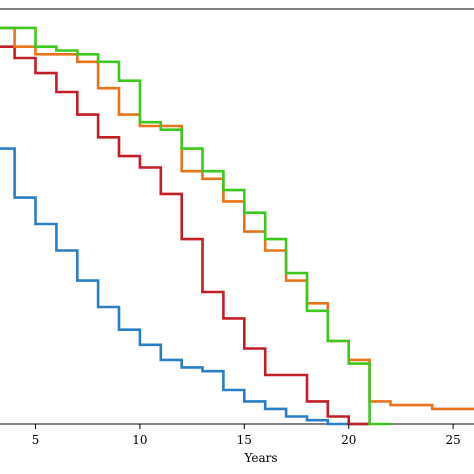  What do you see at coordinates (244, 440) in the screenshot?
I see `x-tick-label-15: 15` at bounding box center [244, 440].